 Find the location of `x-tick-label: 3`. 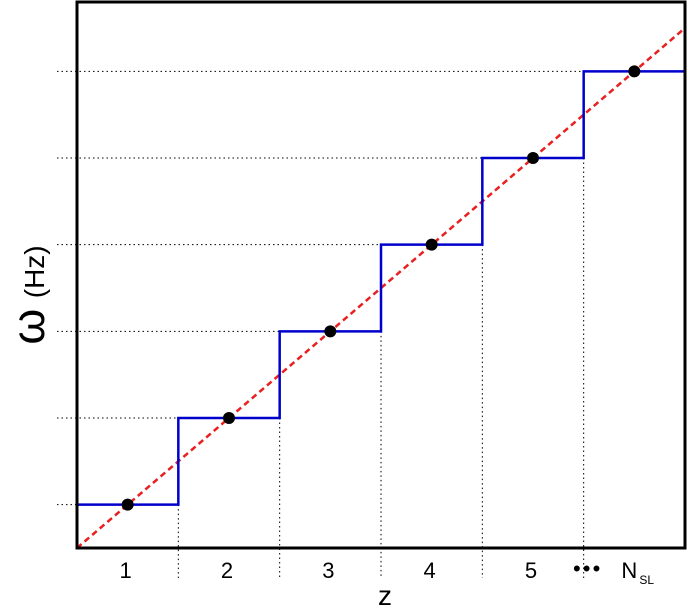

x-tick-label: 3 is located at coordinates (328, 570).